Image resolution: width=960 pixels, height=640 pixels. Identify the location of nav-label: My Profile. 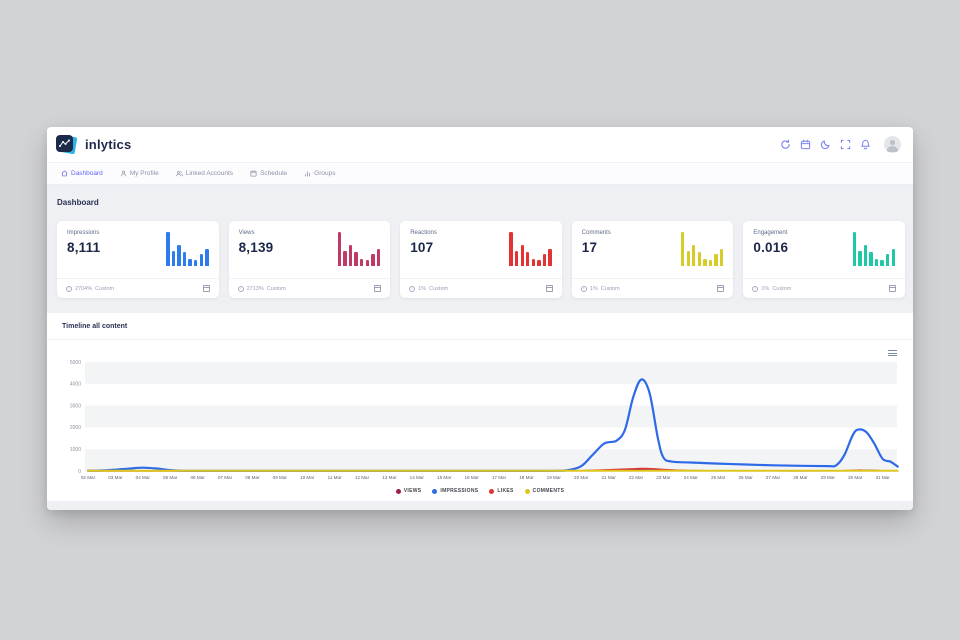
(144, 173).